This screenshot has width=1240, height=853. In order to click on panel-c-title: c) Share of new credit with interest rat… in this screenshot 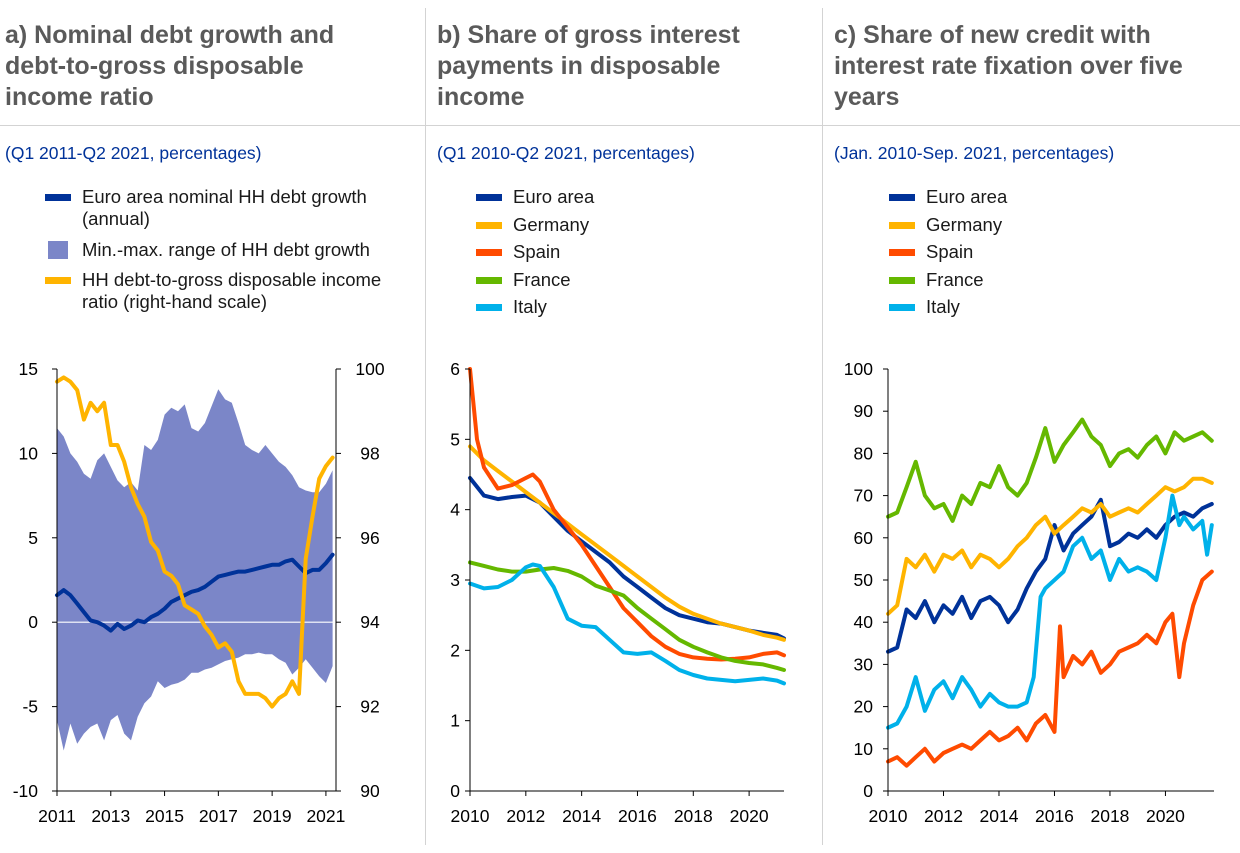, I will do `click(1008, 66)`.